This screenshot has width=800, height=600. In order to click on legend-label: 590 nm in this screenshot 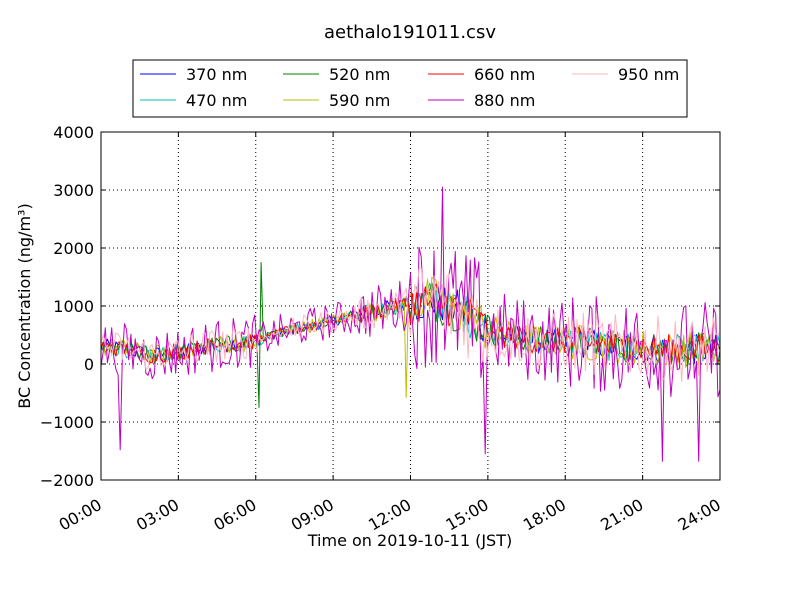, I will do `click(359, 100)`.